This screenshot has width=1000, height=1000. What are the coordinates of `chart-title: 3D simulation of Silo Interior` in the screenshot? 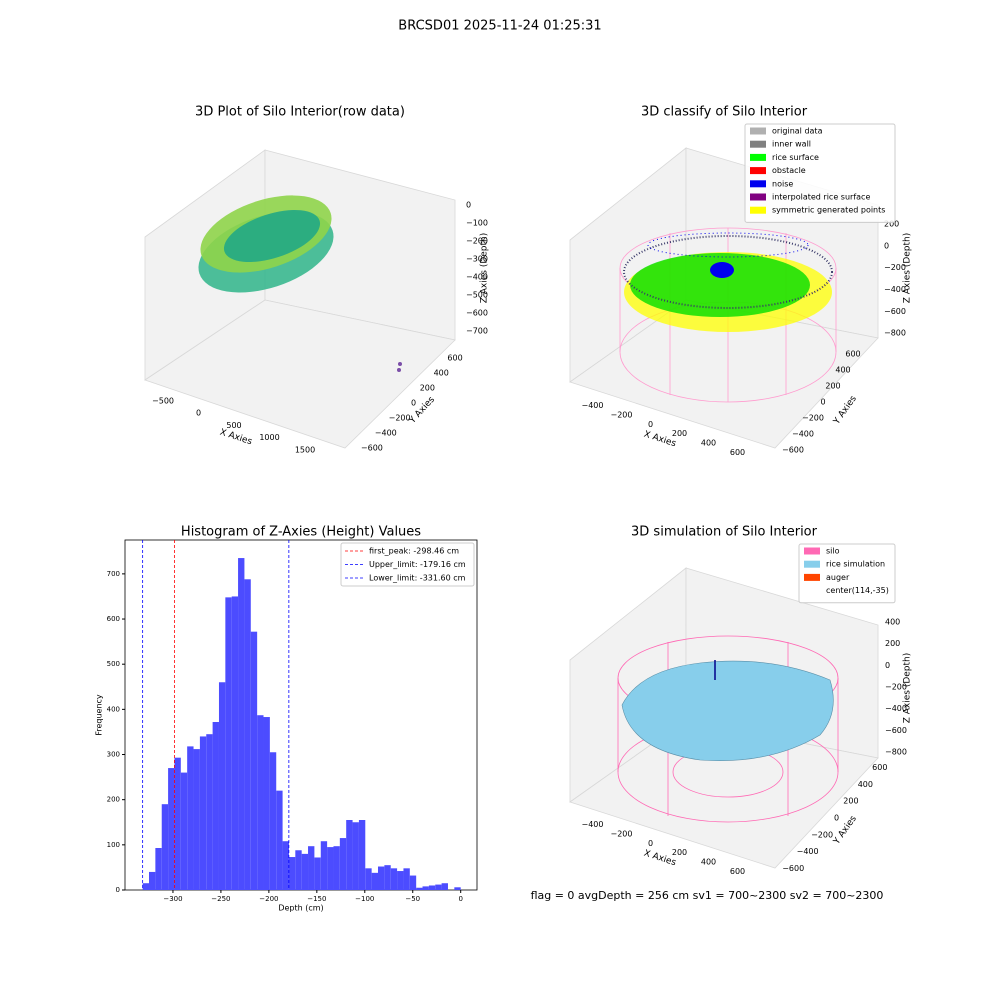 It's located at (724, 532).